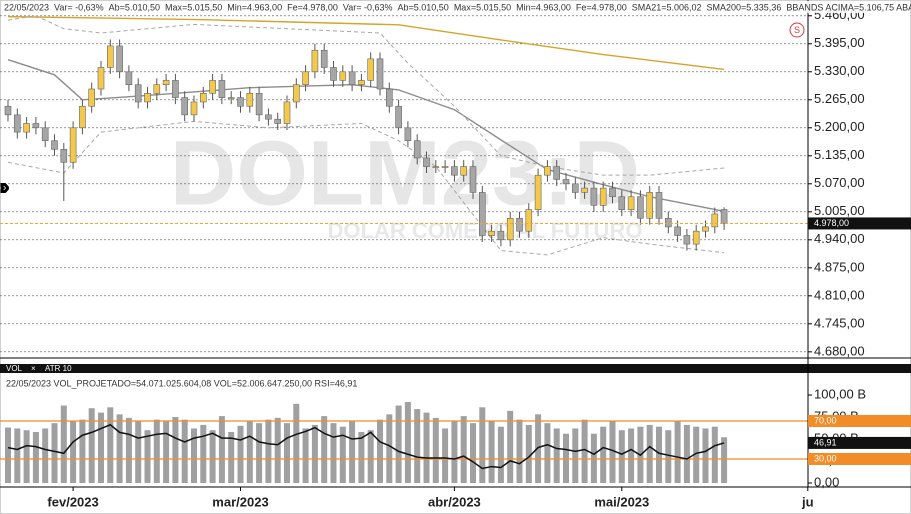 The image size is (911, 514). What do you see at coordinates (193, 7) in the screenshot?
I see `header-item: Max=5.015,50` at bounding box center [193, 7].